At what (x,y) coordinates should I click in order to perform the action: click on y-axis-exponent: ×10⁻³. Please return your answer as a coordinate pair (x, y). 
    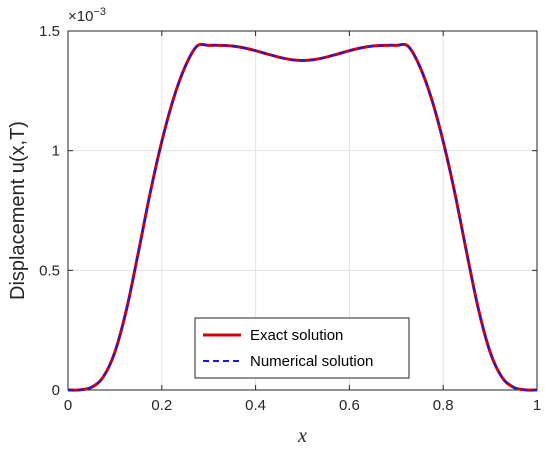
    Looking at the image, I should click on (87, 15).